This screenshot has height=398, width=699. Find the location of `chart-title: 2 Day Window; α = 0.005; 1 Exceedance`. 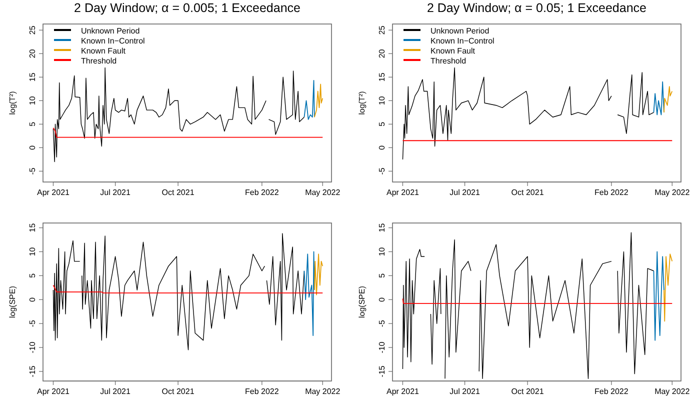

chart-title: 2 Day Window; α = 0.005; 1 Exceedance is located at coordinates (187, 8).